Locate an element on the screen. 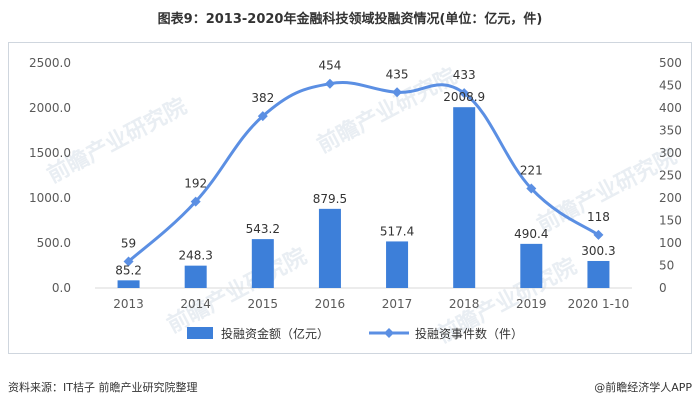 Image resolution: width=700 pixels, height=405 pixels. y-right-tick-label: 150 is located at coordinates (670, 221).